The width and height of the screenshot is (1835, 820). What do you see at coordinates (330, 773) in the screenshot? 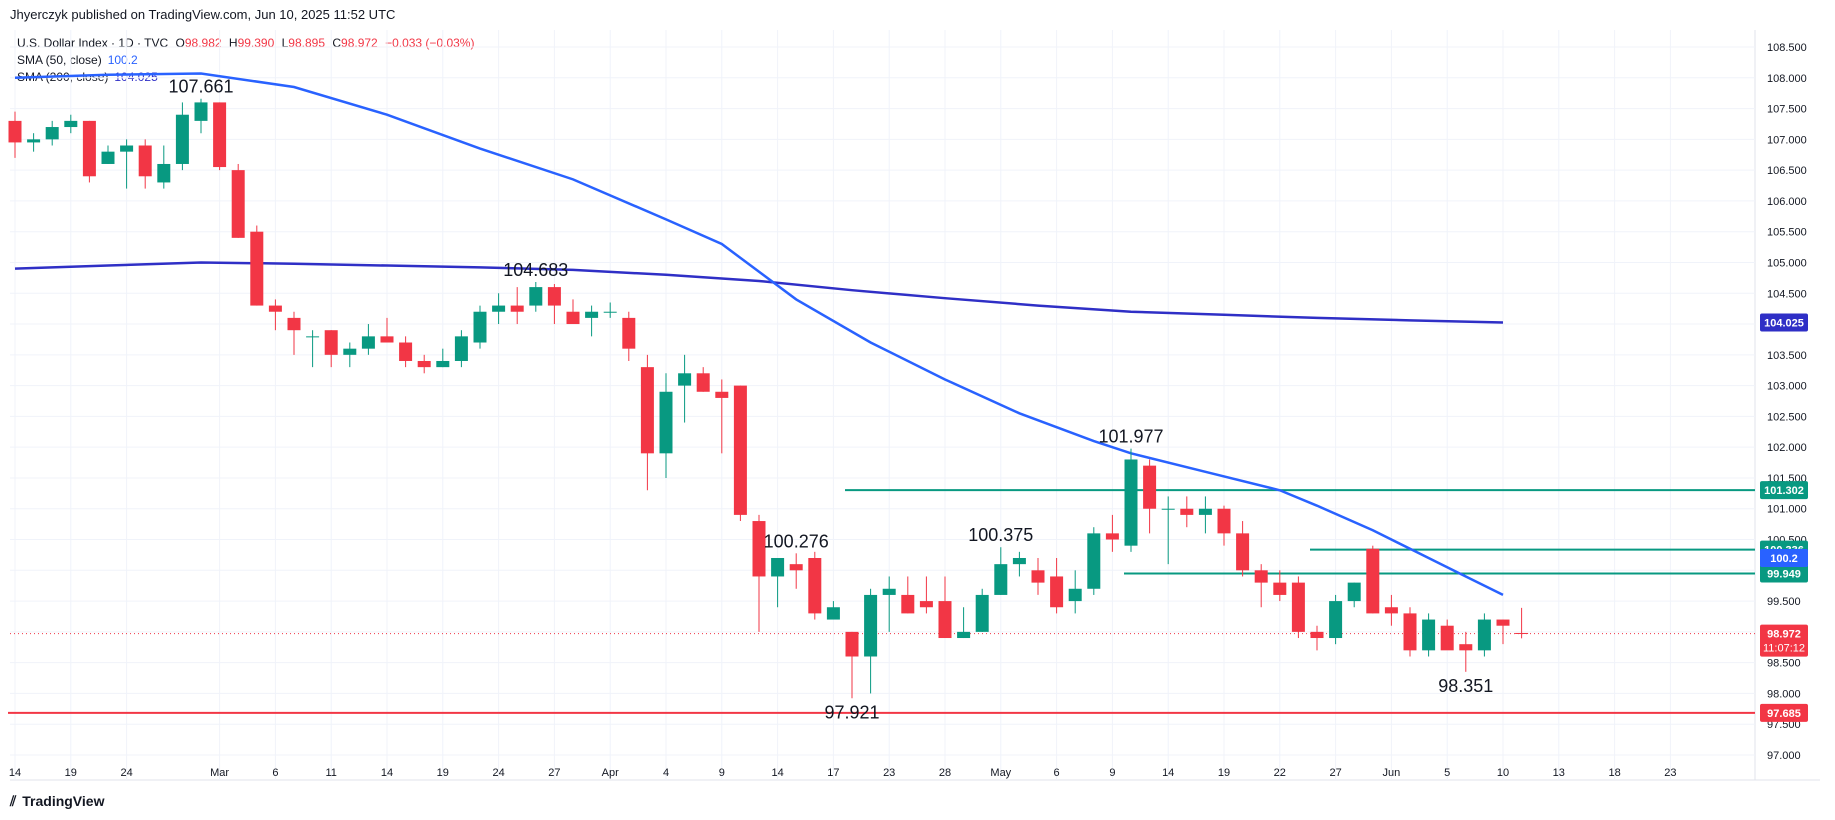
I see `x-tick-label: 11` at bounding box center [330, 773].